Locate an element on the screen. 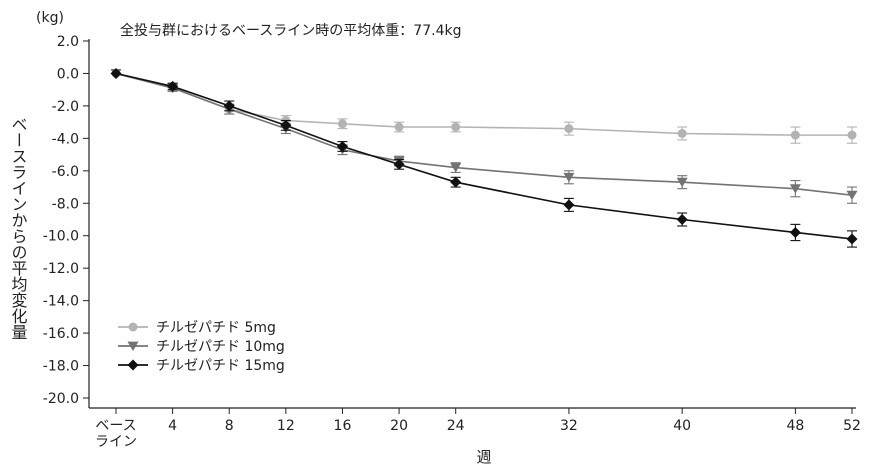 The width and height of the screenshot is (872, 469). legend-item: チルゼパチド 5mg is located at coordinates (197, 328).